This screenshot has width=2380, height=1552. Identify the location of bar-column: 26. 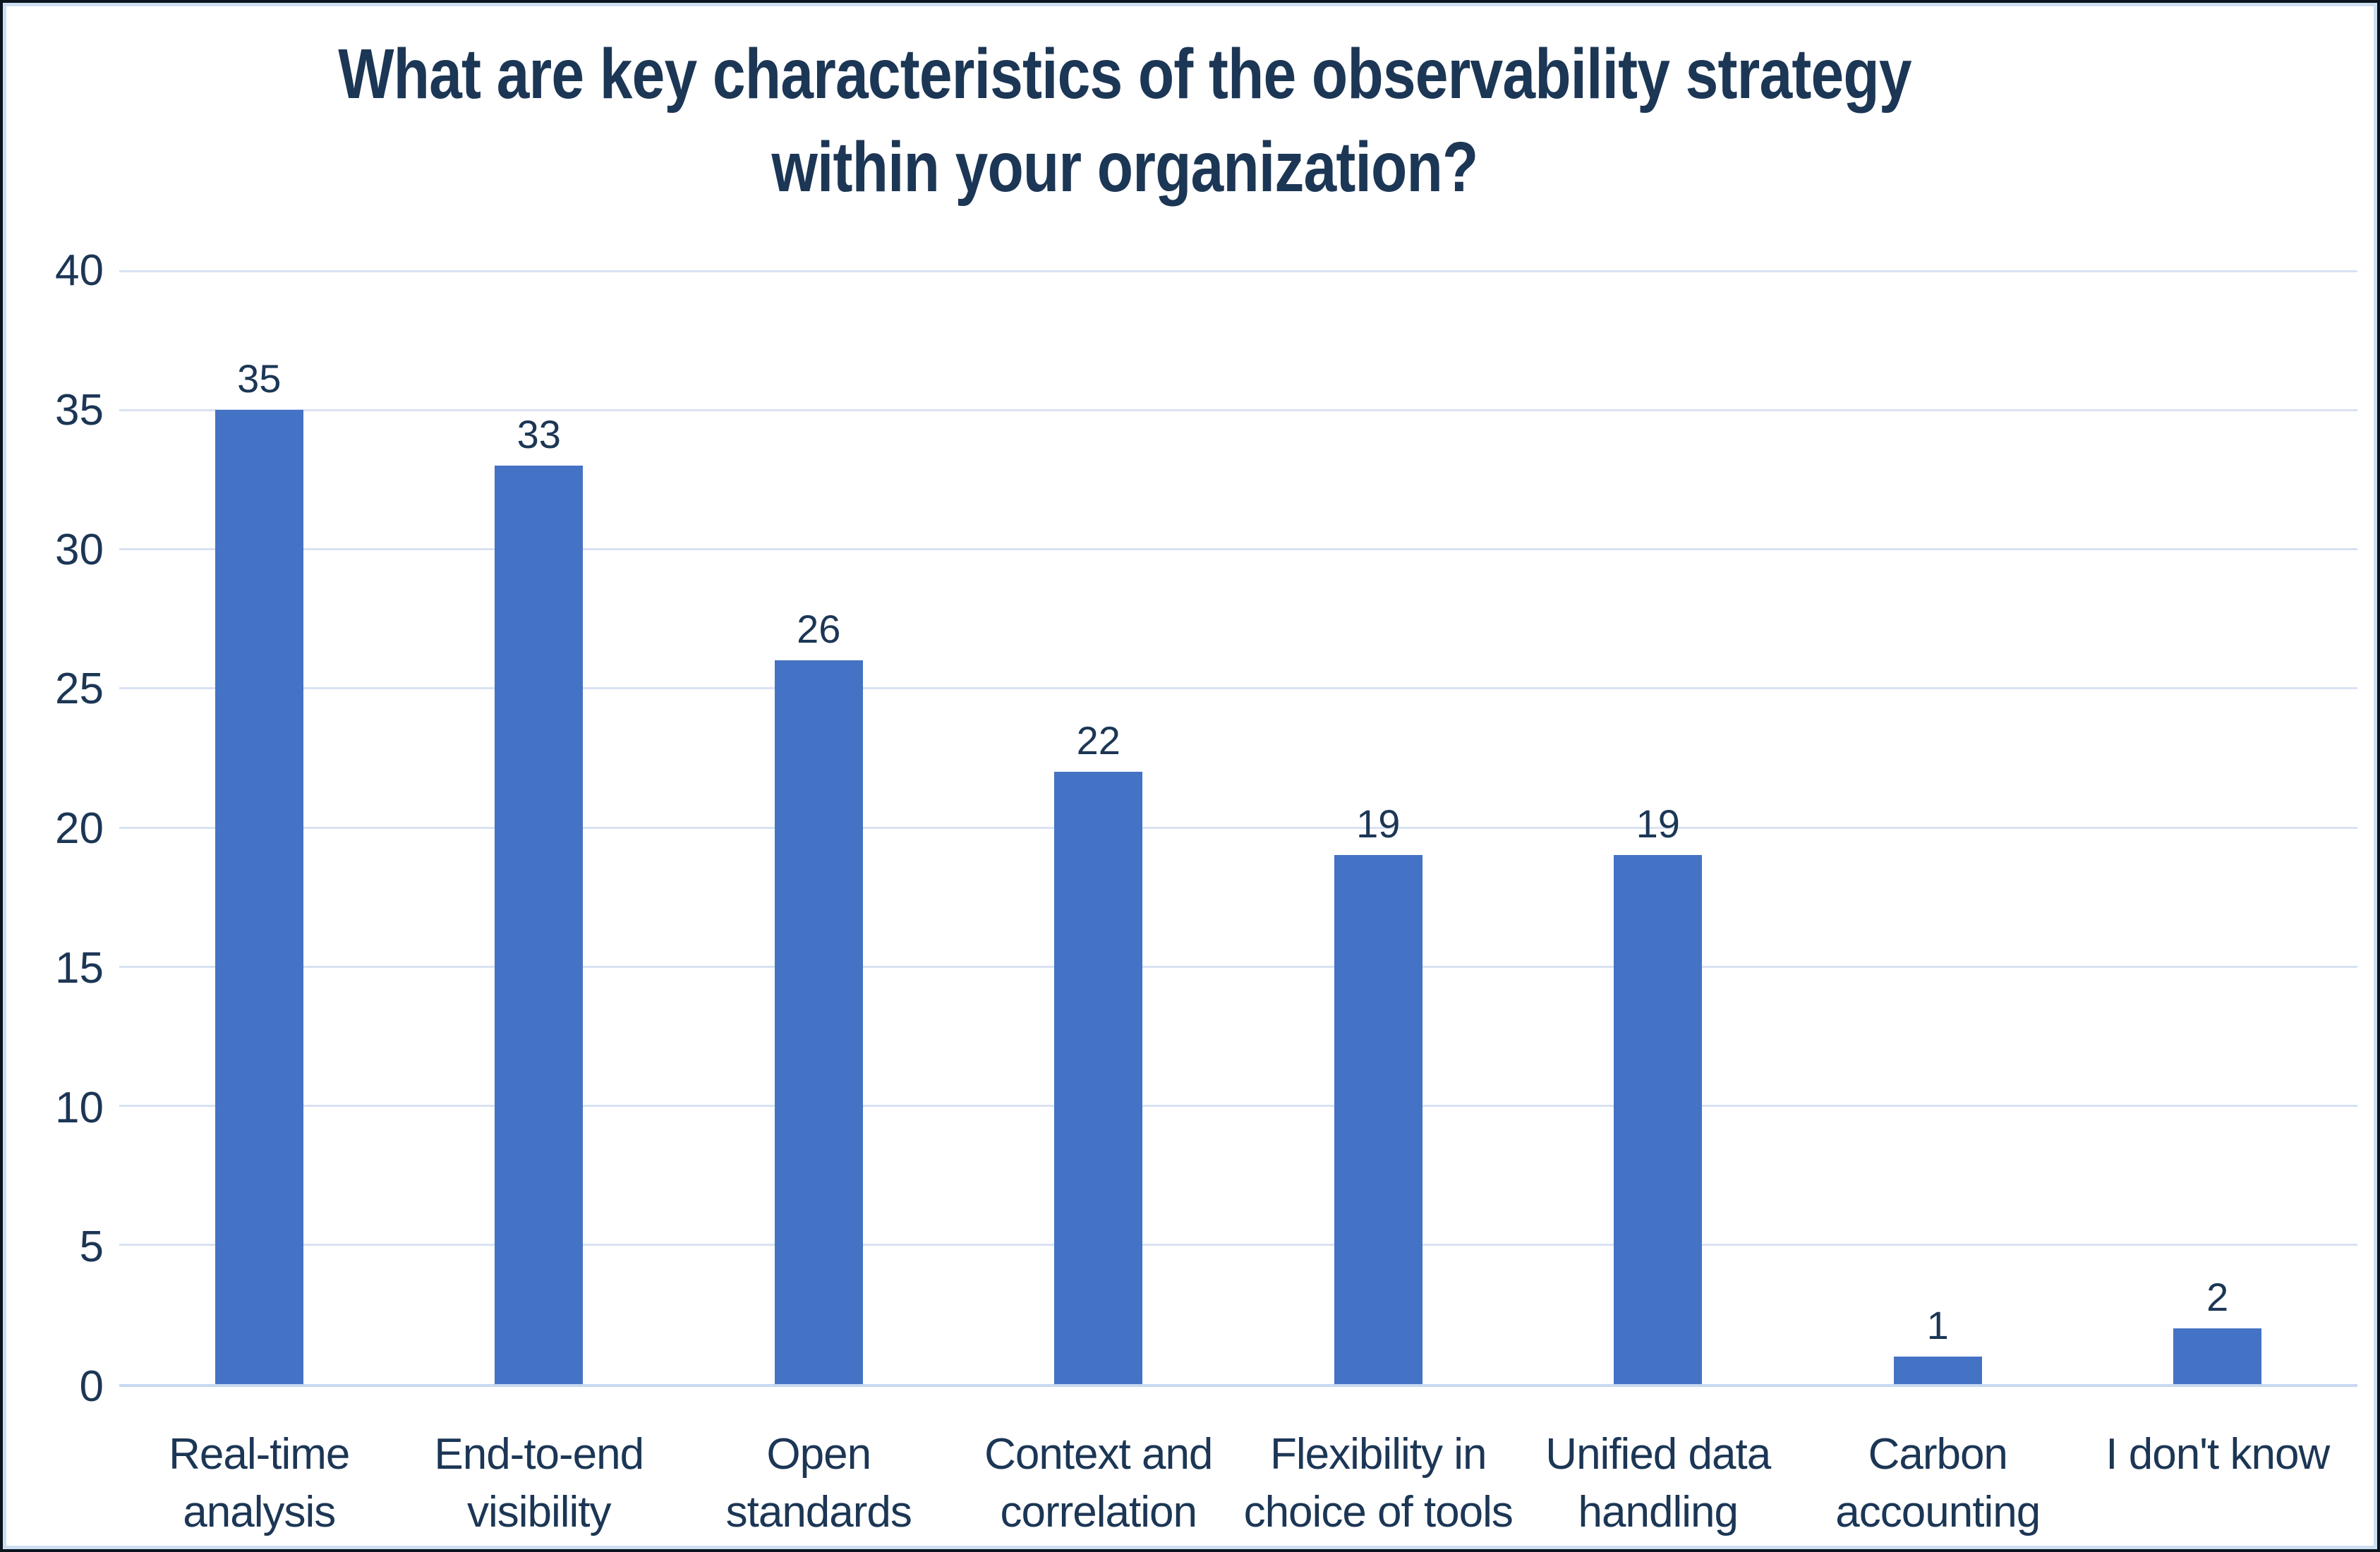
(819, 828).